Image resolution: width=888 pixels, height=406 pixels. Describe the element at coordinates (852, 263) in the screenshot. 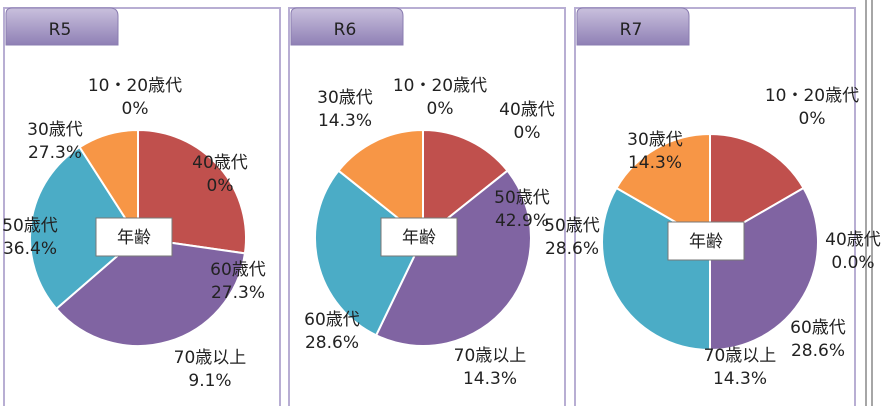

I see `slice-value: 0.0%` at that location.